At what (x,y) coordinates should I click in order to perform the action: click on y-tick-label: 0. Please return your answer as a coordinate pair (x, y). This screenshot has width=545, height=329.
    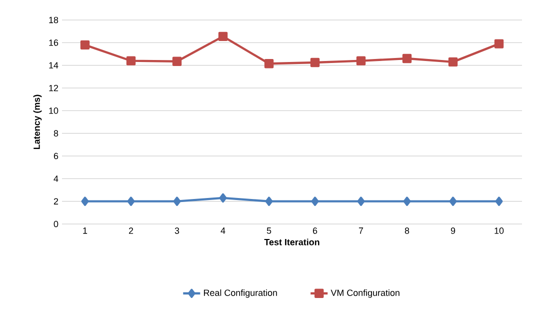
    Looking at the image, I should click on (56, 224).